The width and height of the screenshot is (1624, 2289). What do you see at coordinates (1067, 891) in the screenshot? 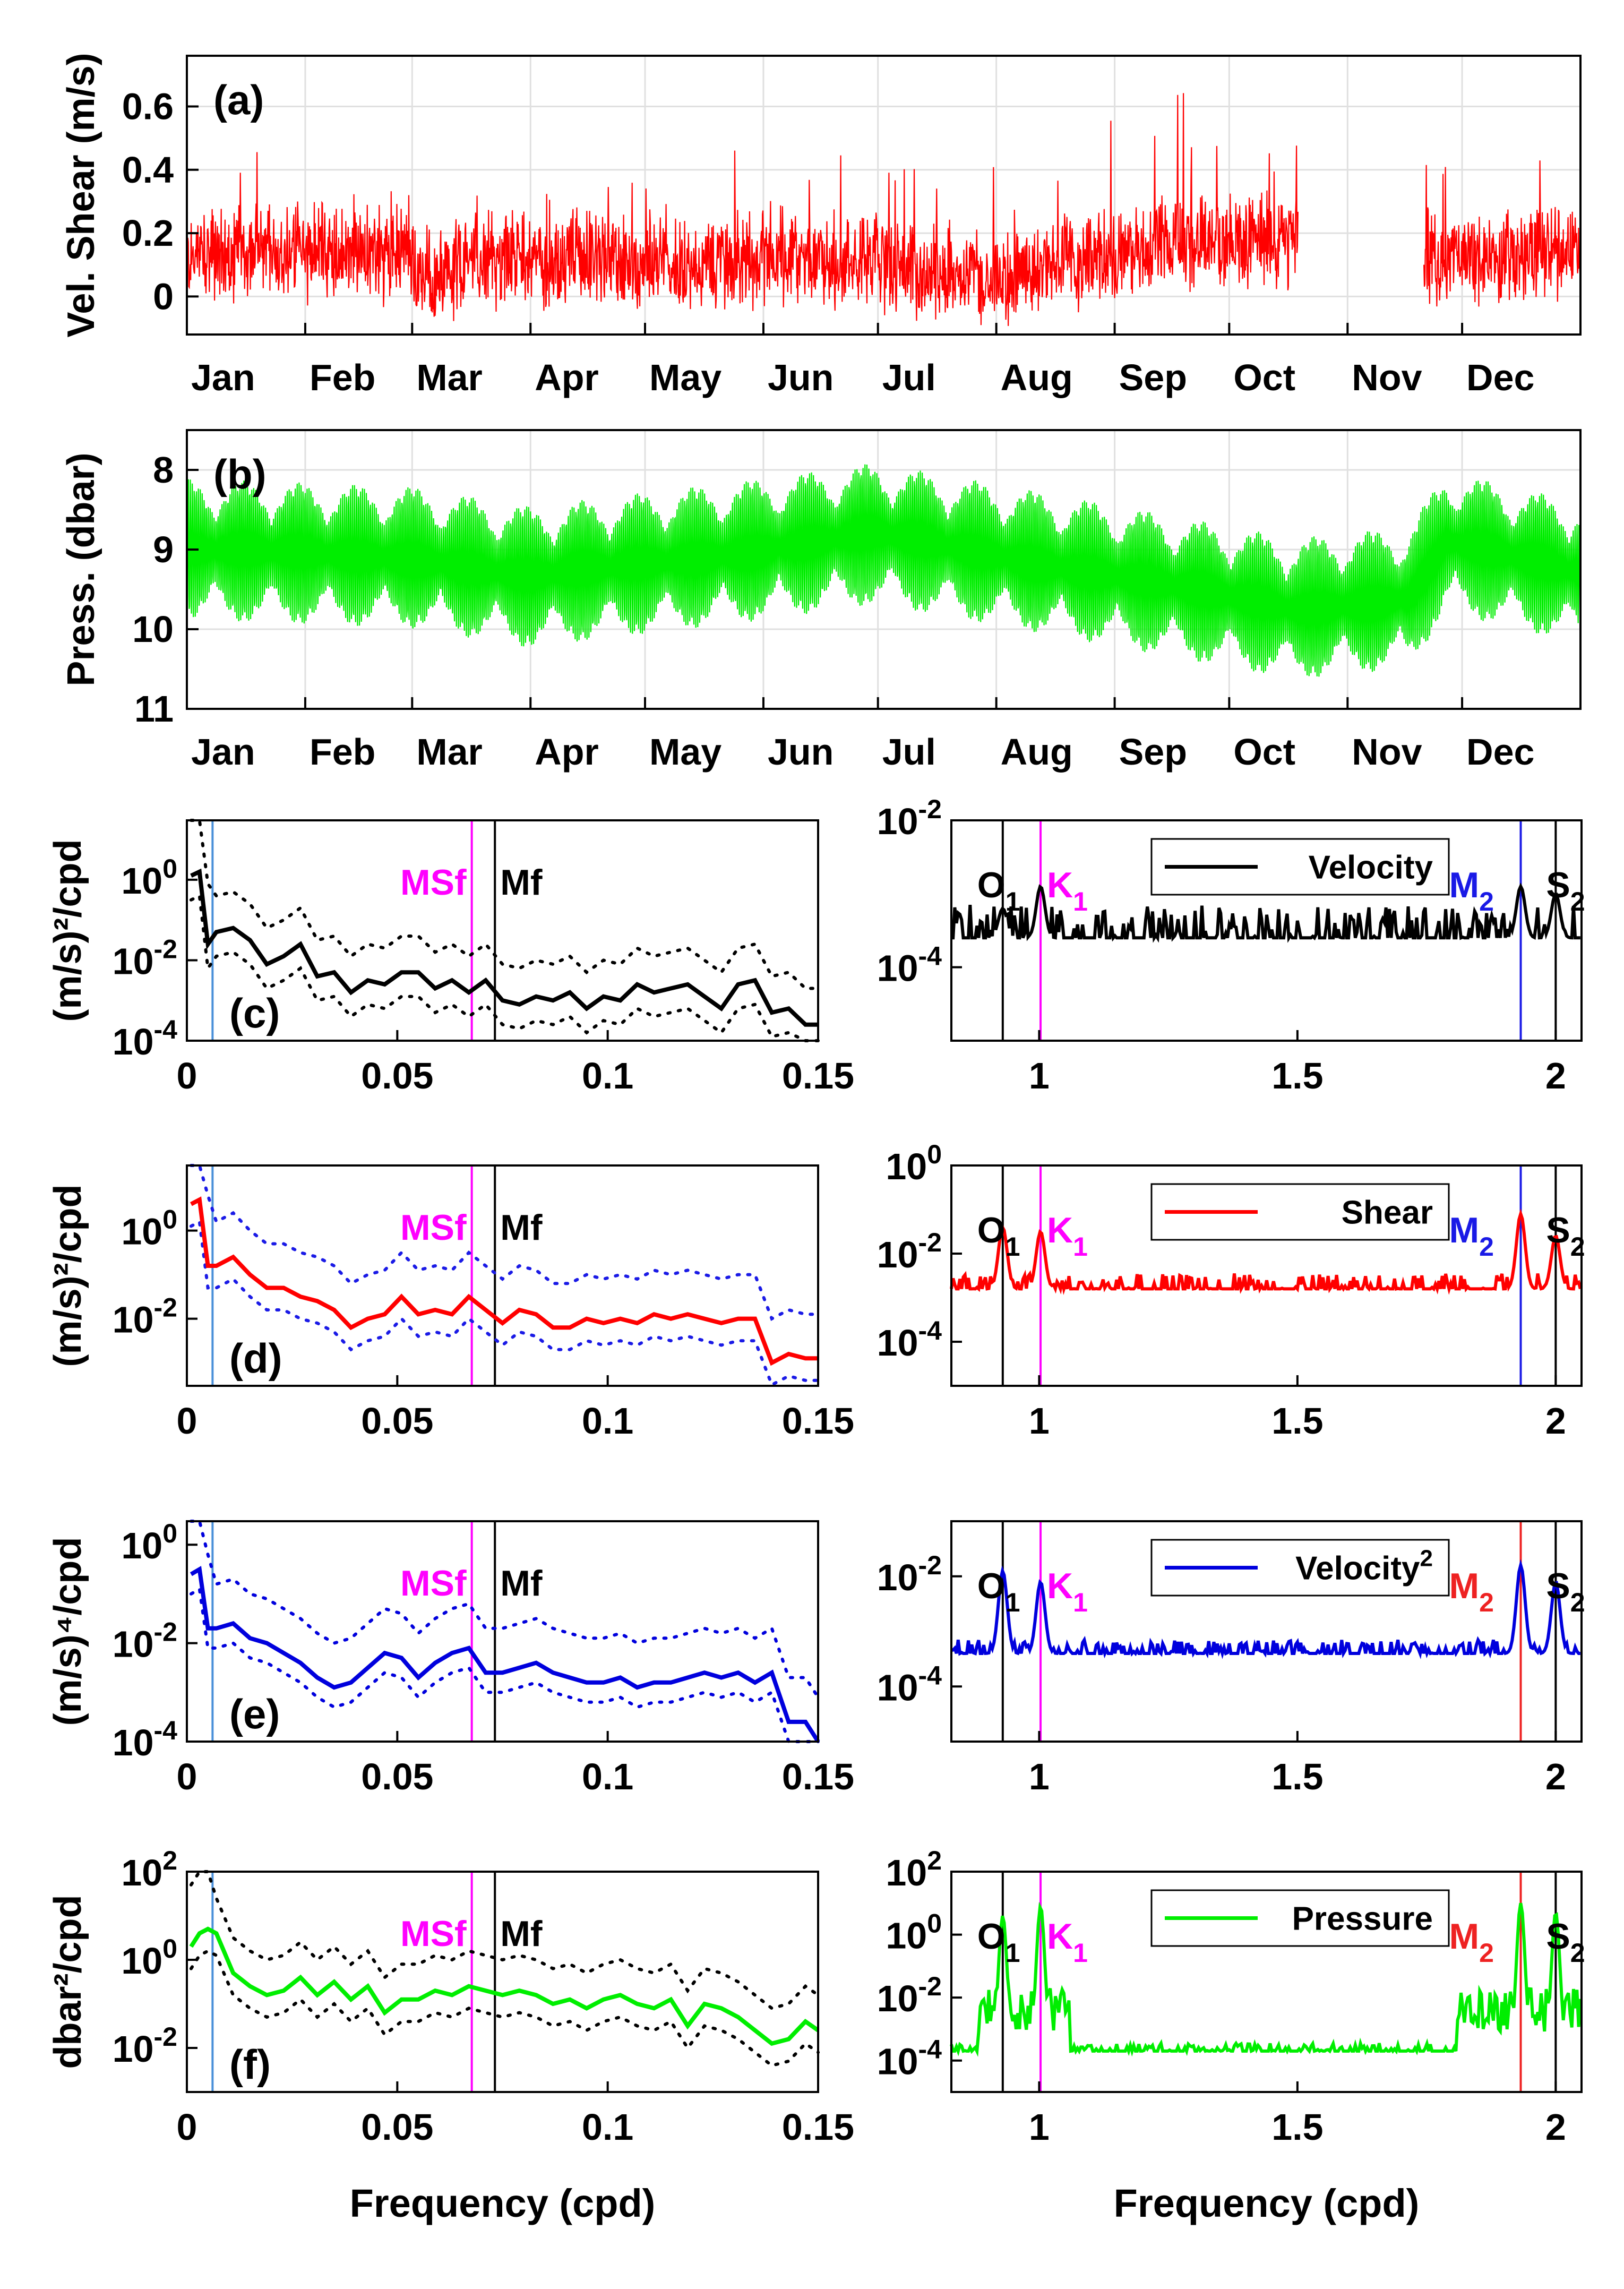
I see `constituent-label-k1: K1` at bounding box center [1067, 891].